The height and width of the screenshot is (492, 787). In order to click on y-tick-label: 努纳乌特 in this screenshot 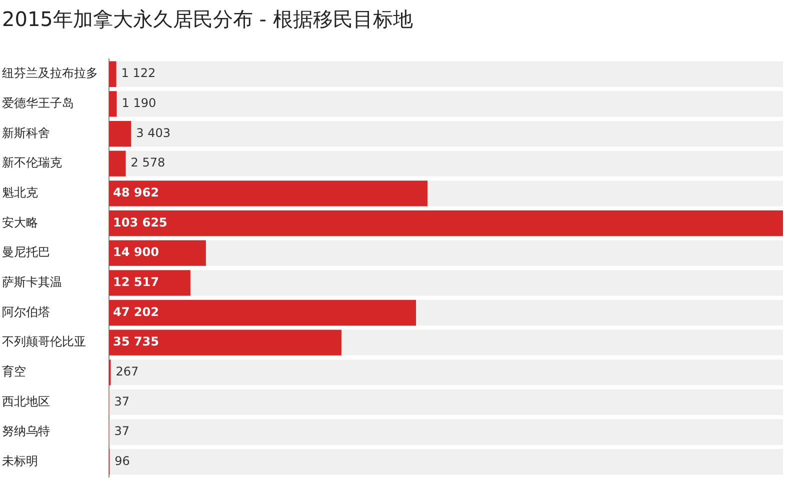, I will do `click(26, 431)`.